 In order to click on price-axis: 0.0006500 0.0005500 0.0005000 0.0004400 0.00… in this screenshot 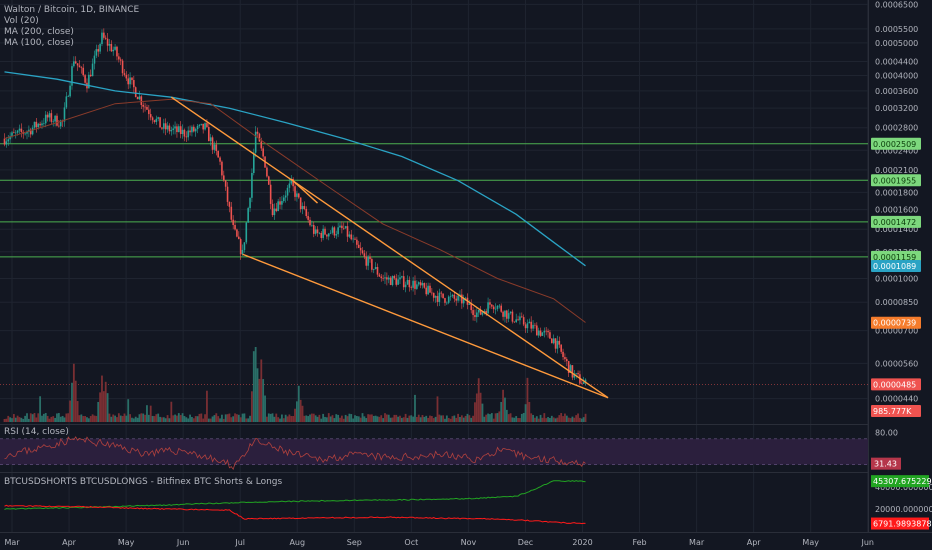, I will do `click(896, 201)`.